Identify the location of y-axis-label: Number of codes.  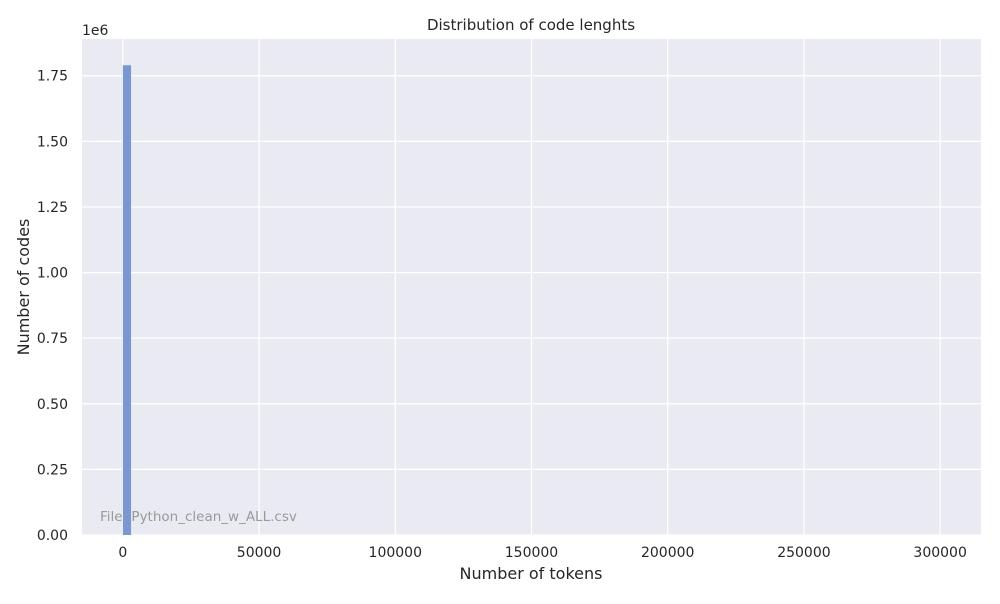
(23, 287).